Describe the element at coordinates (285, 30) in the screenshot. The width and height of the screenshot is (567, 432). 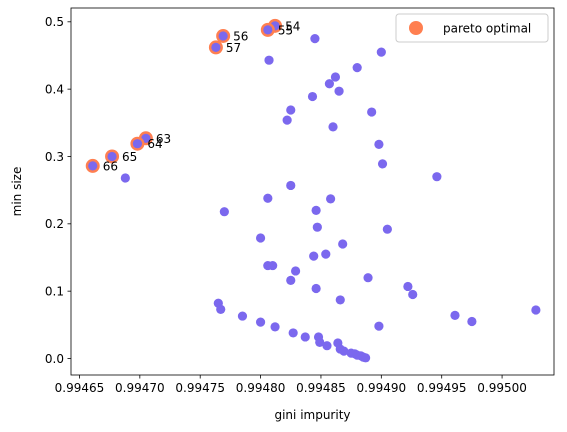
I see `point-label: 55` at that location.